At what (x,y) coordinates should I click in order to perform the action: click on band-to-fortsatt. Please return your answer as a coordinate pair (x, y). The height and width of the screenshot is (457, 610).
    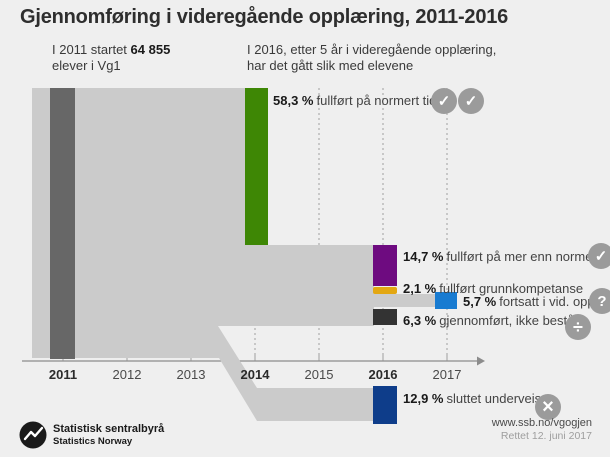
    Looking at the image, I should click on (405, 300).